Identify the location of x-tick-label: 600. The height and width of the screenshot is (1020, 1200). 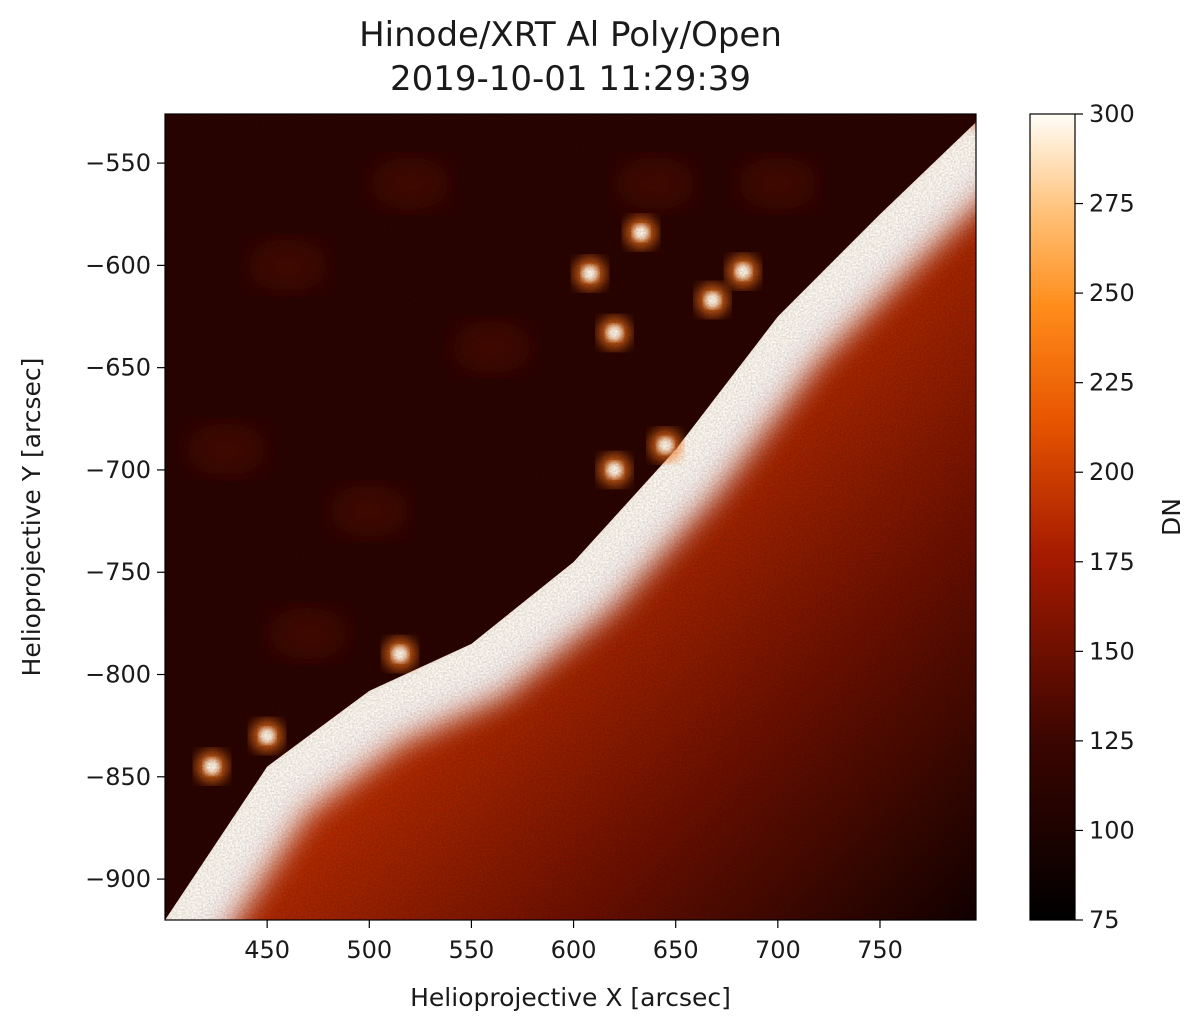
(574, 950).